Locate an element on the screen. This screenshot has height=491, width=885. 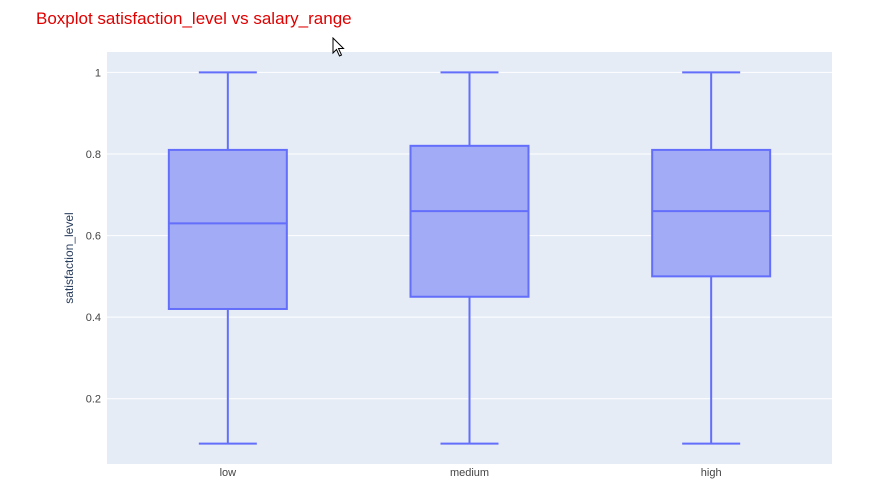
y-axis-label: satisfaction_level is located at coordinates (69, 257).